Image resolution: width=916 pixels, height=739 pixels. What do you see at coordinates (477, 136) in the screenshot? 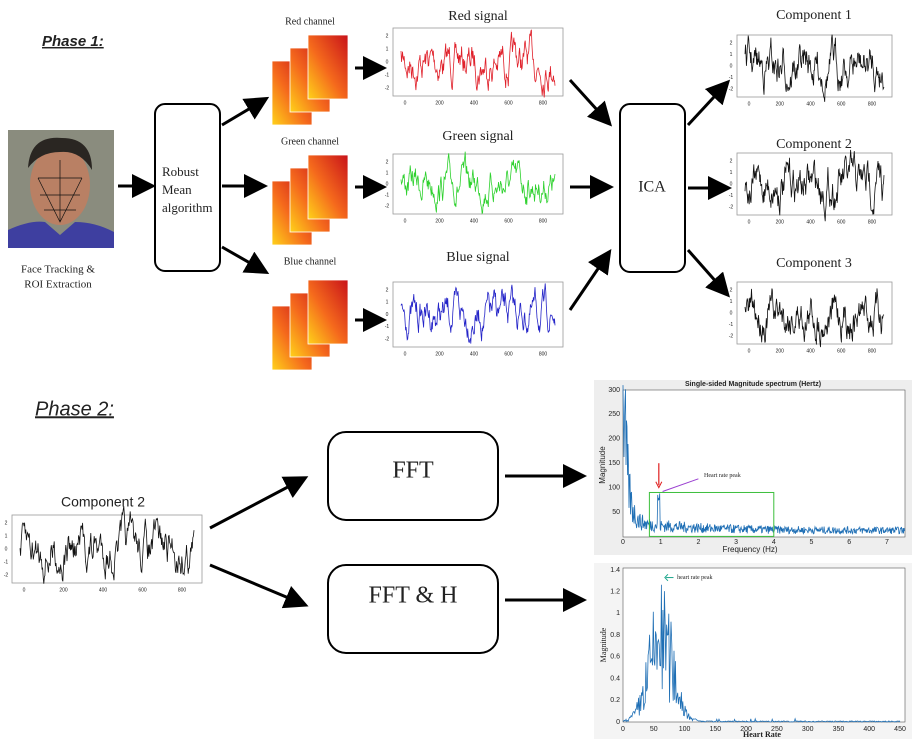
I see `signal-title: Green signal` at bounding box center [477, 136].